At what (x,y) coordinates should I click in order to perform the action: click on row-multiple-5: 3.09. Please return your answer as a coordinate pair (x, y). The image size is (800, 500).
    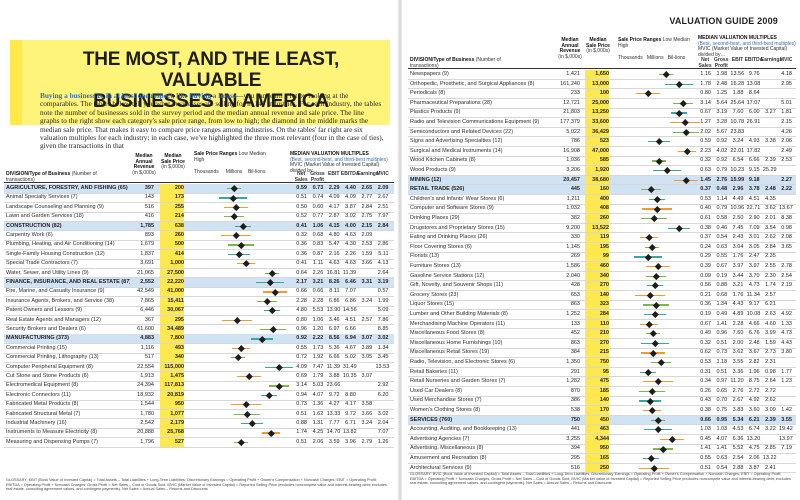
    Looking at the image, I should click on (770, 410).